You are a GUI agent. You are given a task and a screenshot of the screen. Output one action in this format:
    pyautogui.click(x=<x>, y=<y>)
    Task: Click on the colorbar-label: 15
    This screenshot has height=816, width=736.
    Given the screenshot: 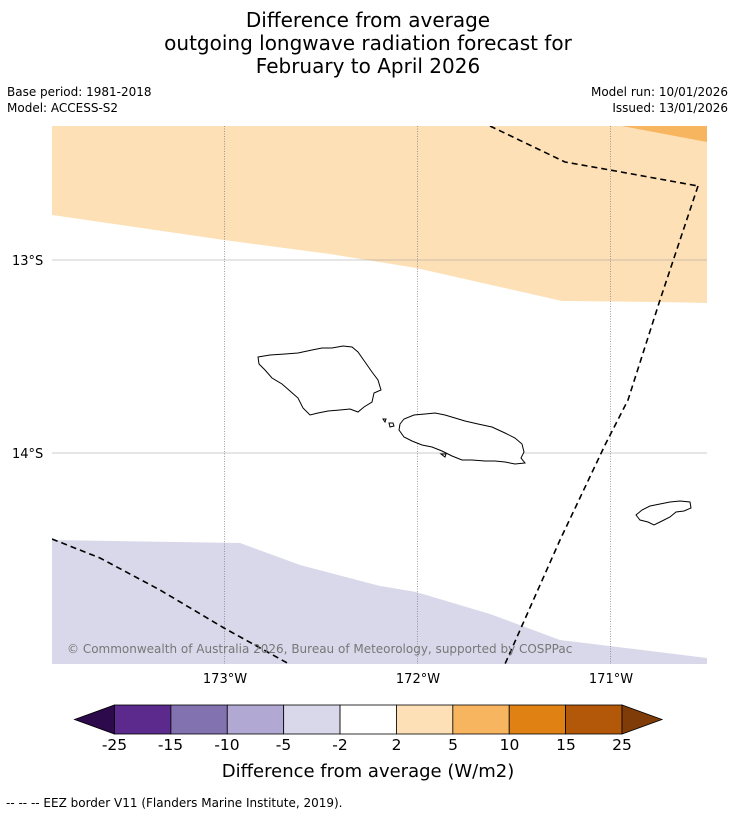 What is the action you would take?
    pyautogui.click(x=566, y=745)
    